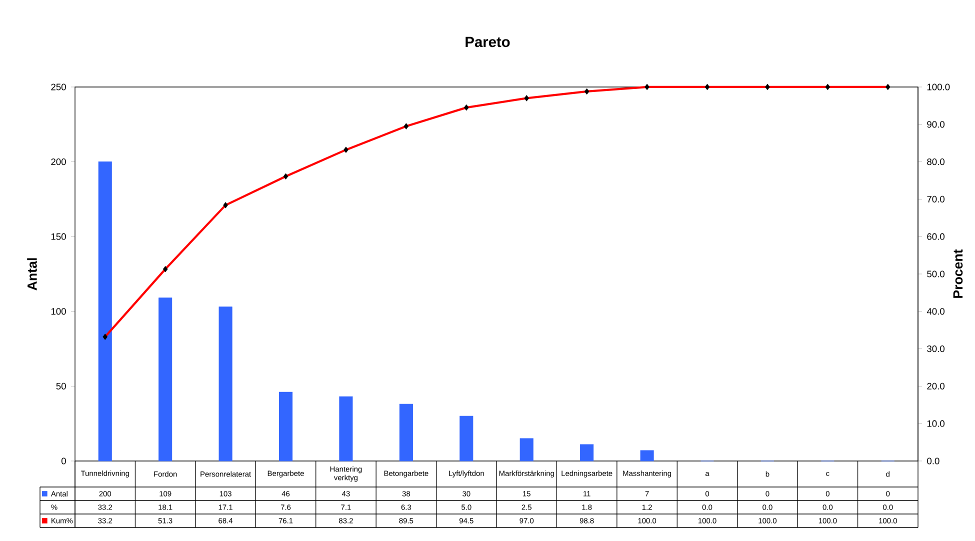 The image size is (975, 541). I want to click on y2-tick-label: 90.0, so click(936, 124).